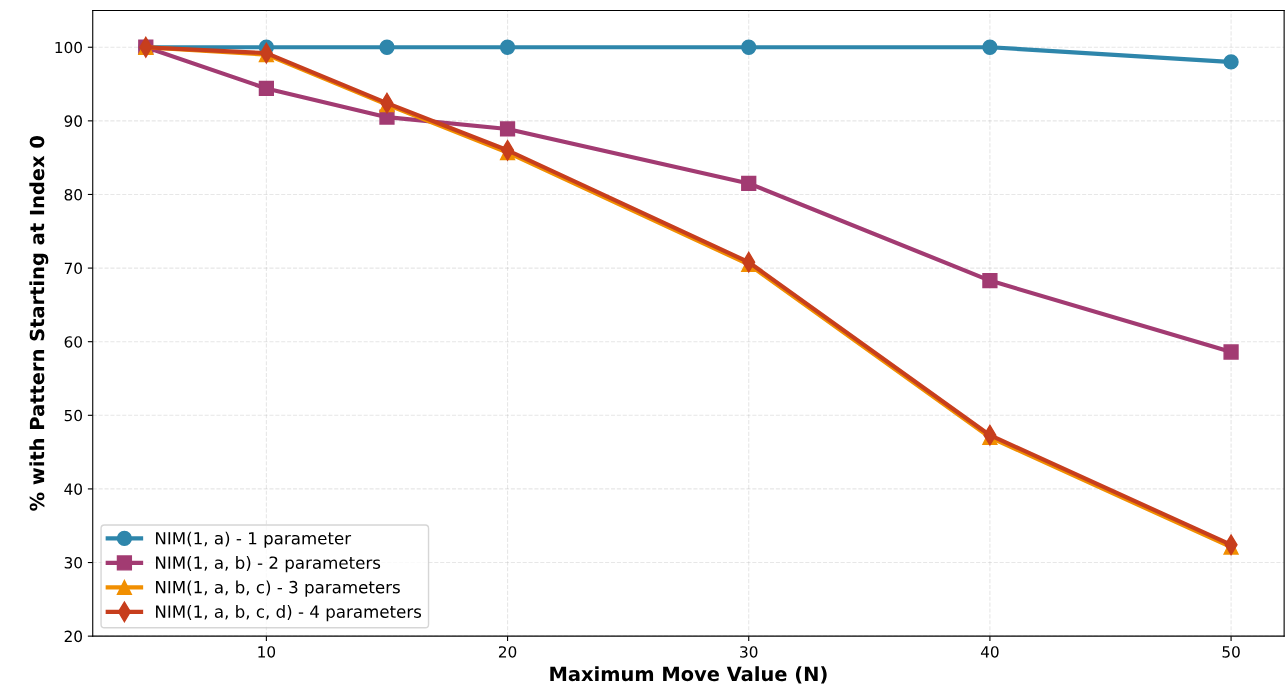 Image resolution: width=1288 pixels, height=696 pixels. Describe the element at coordinates (73, 194) in the screenshot. I see `y-tick-label: 80` at that location.